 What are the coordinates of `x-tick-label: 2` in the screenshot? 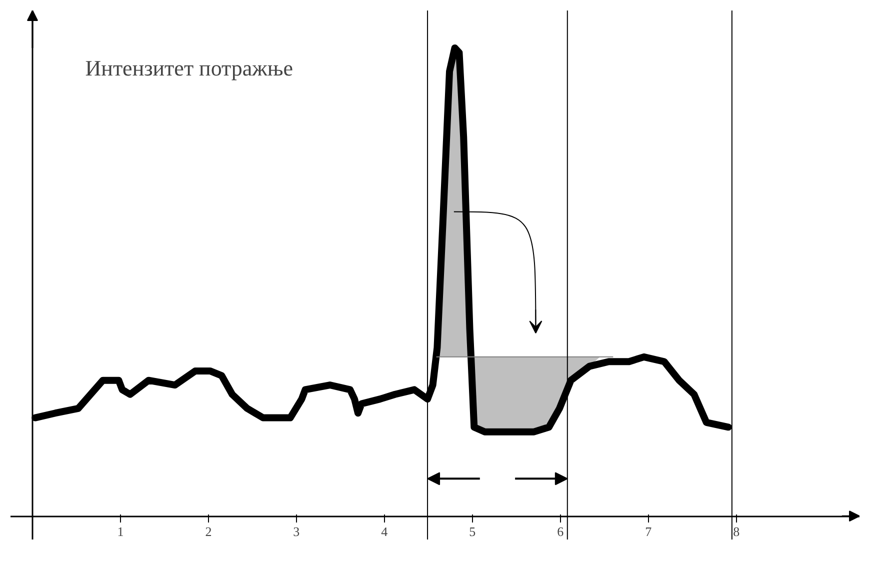 It's located at (208, 532).